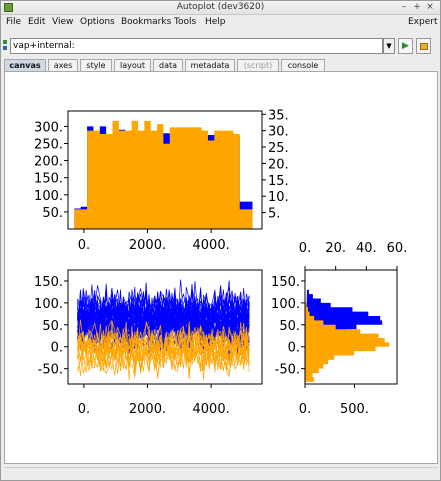  Describe the element at coordinates (63, 65) in the screenshot. I see `tab-axes: axes` at that location.